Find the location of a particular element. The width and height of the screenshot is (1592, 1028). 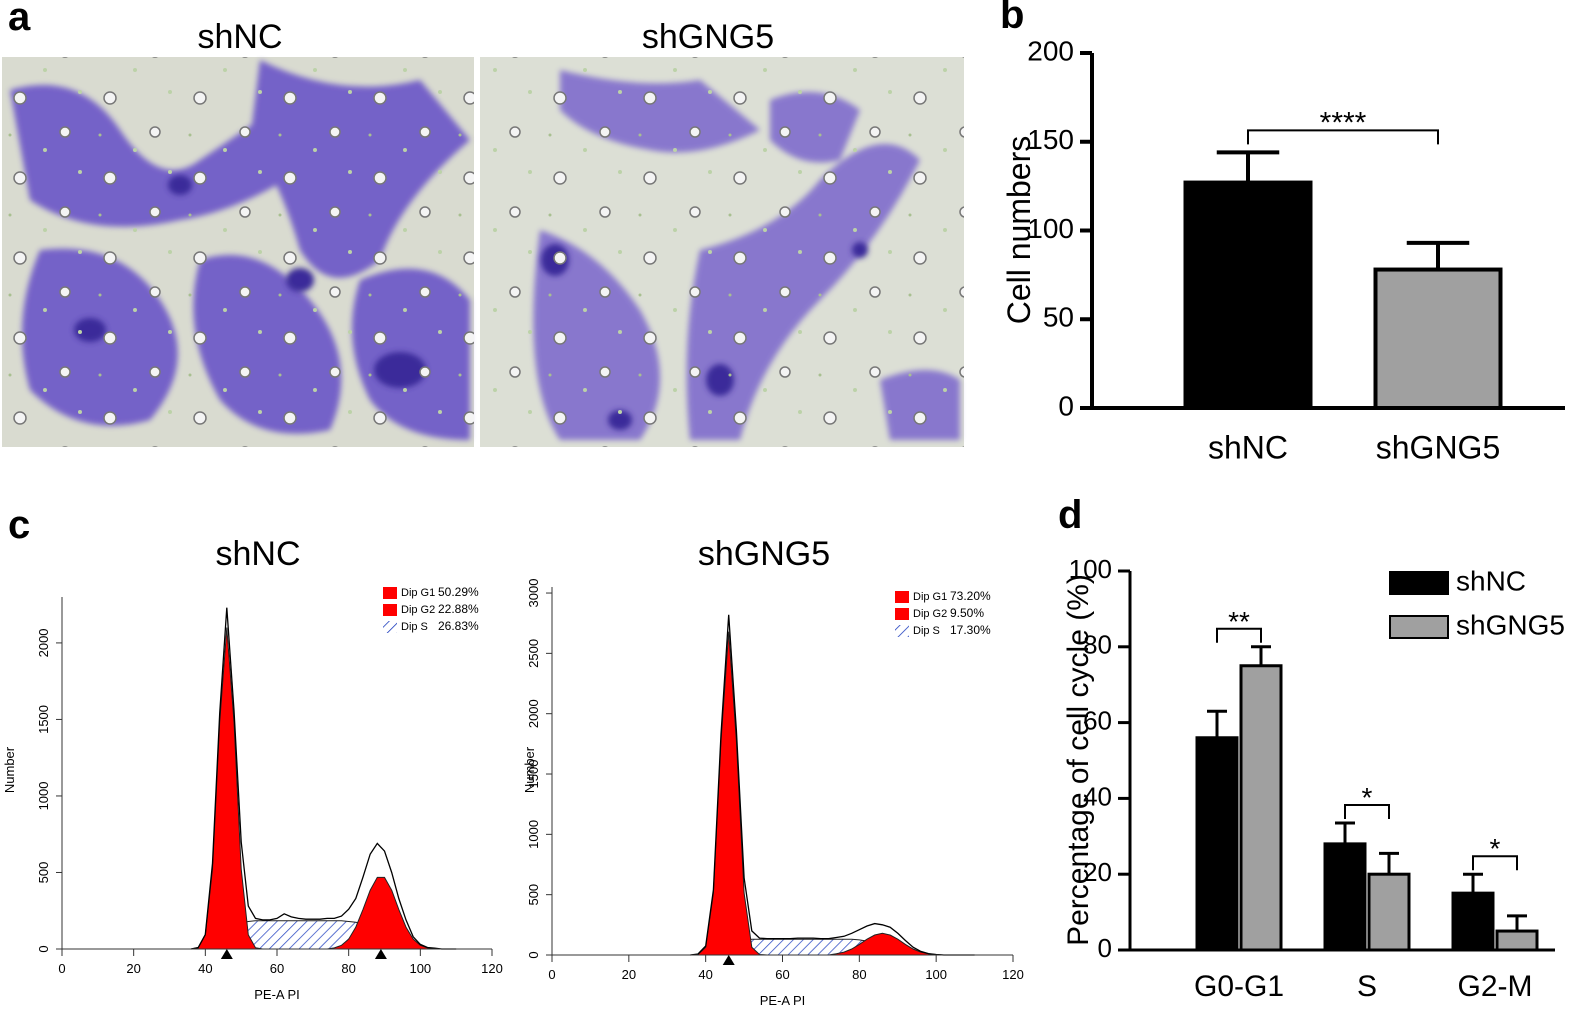

y-tick-label: 60 is located at coordinates (1097, 720).